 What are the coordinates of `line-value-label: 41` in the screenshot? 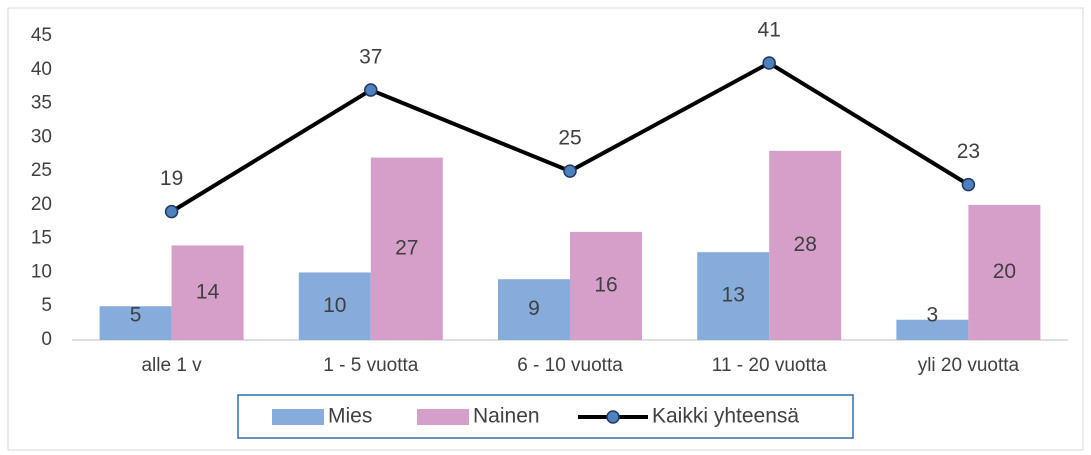 It's located at (769, 30).